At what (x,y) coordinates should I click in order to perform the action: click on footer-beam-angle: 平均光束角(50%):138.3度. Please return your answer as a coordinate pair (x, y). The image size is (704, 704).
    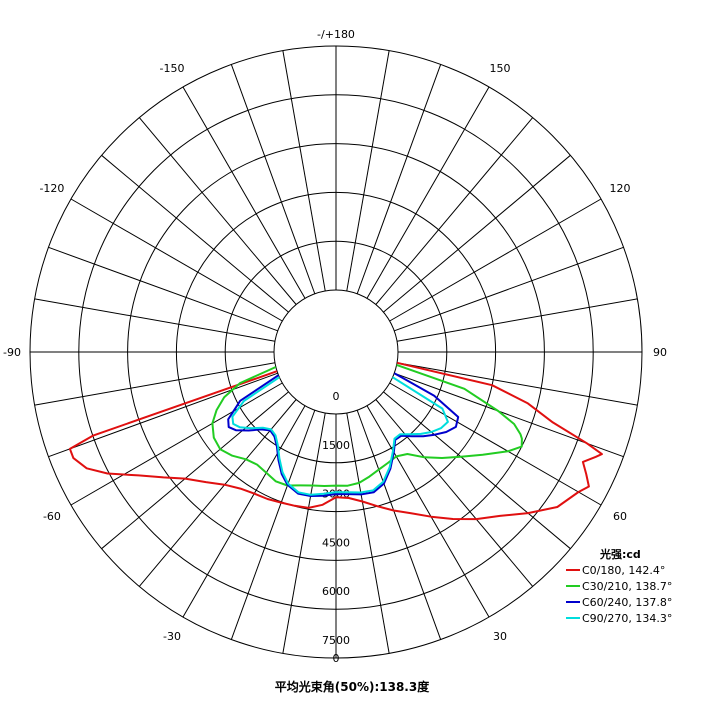
    Looking at the image, I should click on (352, 687).